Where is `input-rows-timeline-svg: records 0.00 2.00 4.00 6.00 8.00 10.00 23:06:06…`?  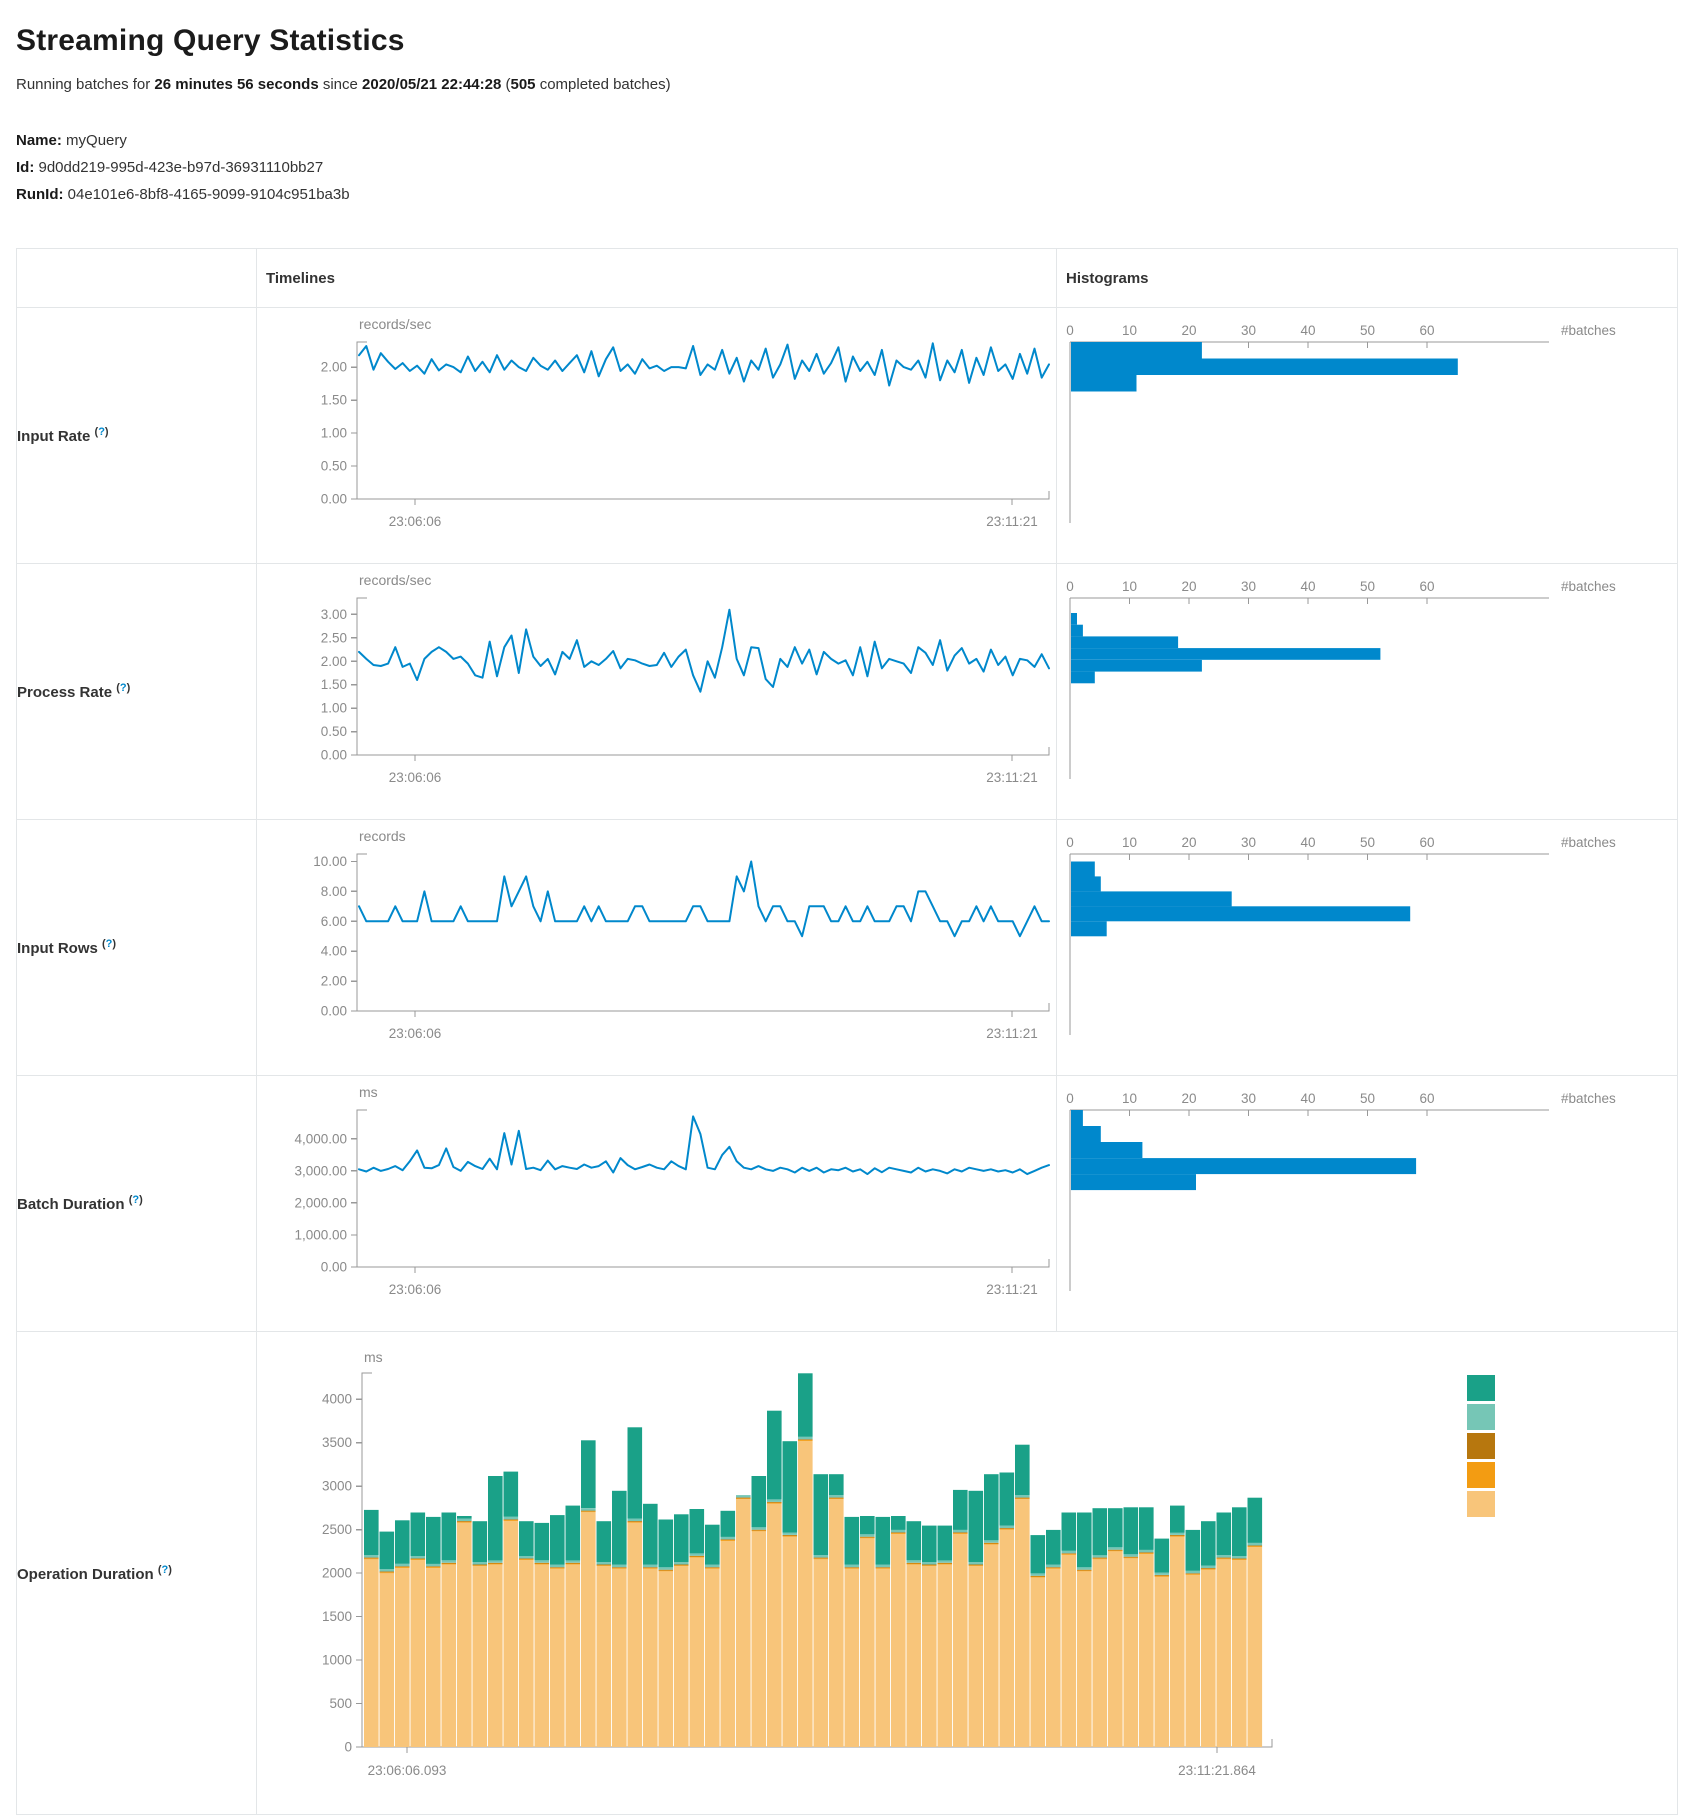 input-rows-timeline-svg: records 0.00 2.00 4.00 6.00 8.00 10.00 23:06:06… is located at coordinates (681, 934).